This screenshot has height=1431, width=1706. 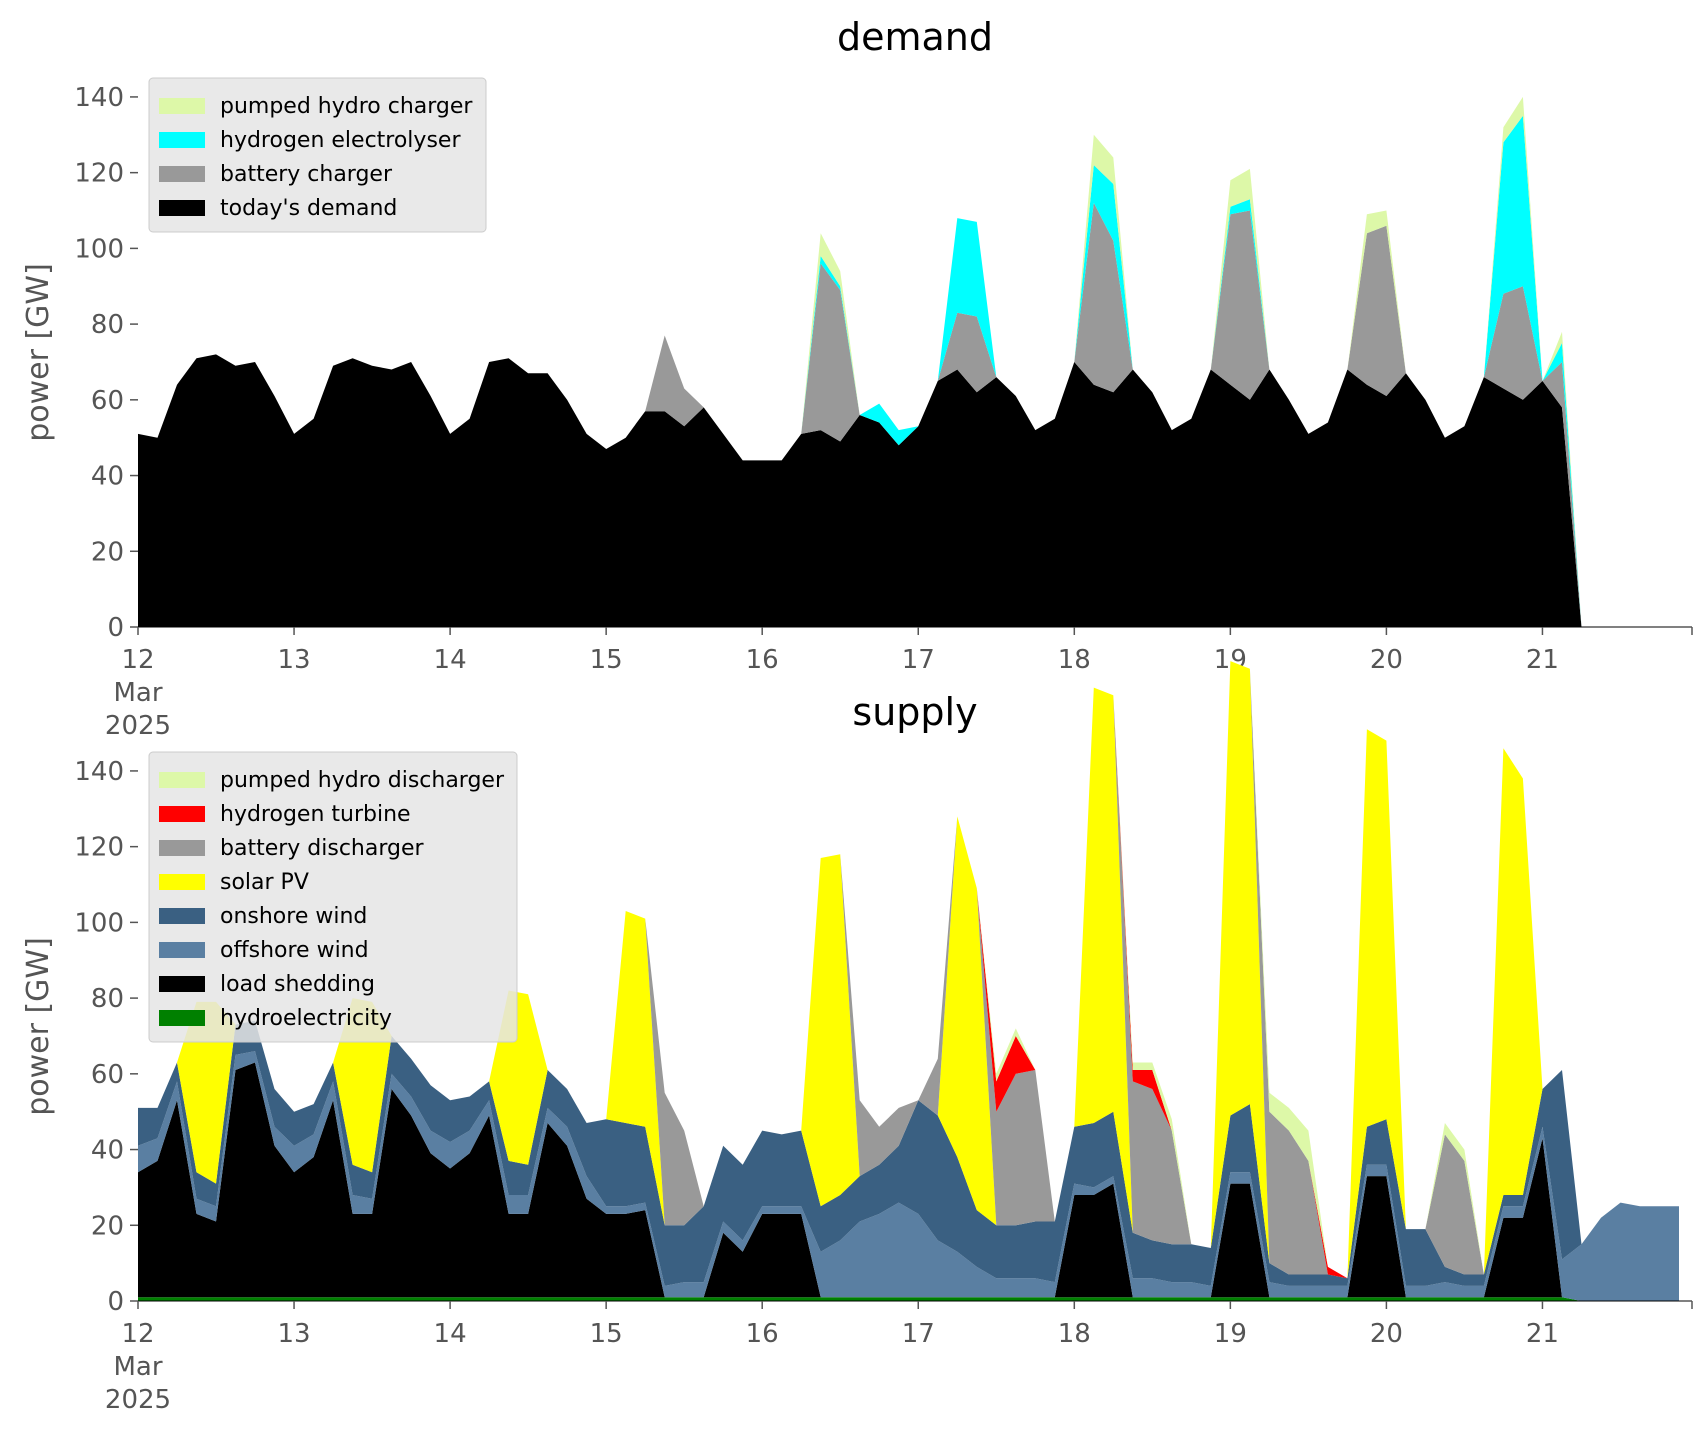 What do you see at coordinates (182, 984) in the screenshot?
I see `legend-swatch-load-shedding` at bounding box center [182, 984].